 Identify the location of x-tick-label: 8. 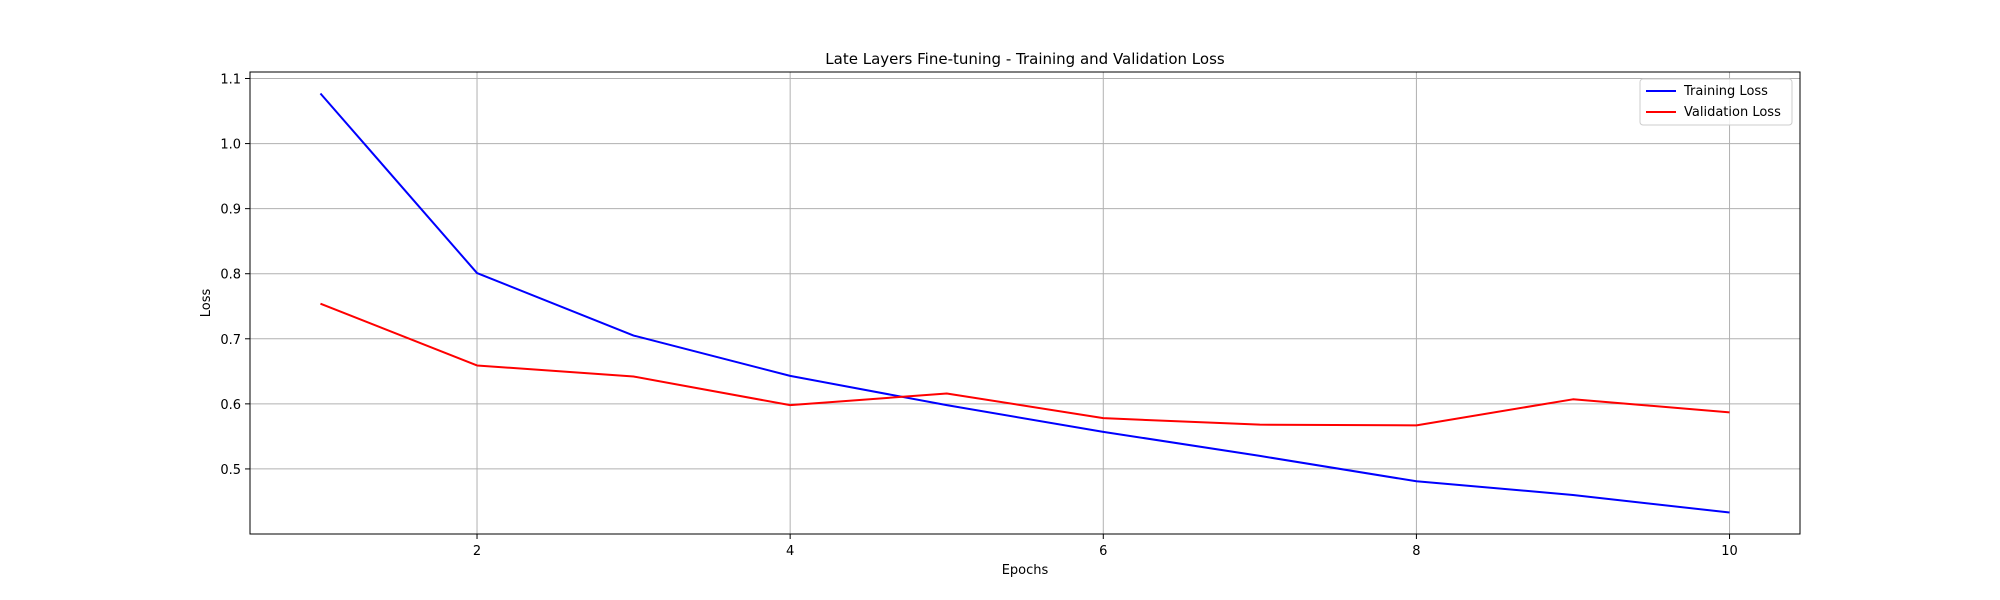
(1416, 551).